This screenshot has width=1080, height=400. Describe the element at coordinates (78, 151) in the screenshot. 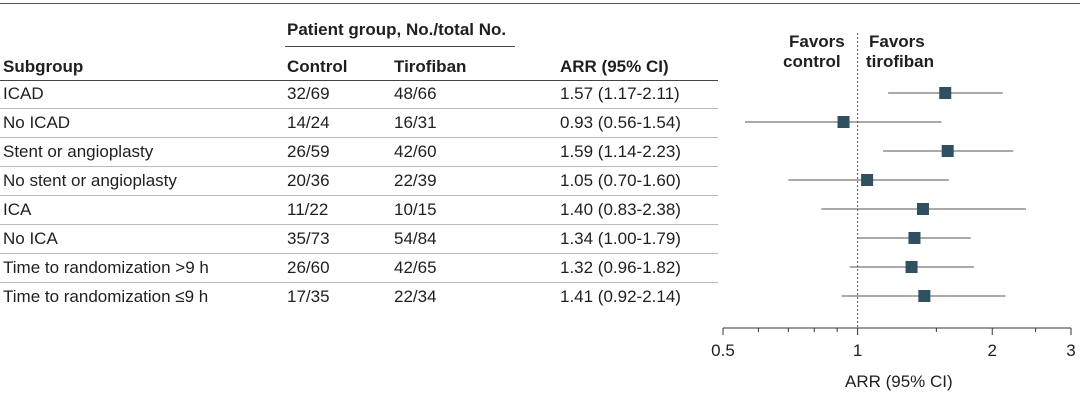

I see `cell-subgroup: Stent or angioplasty` at that location.